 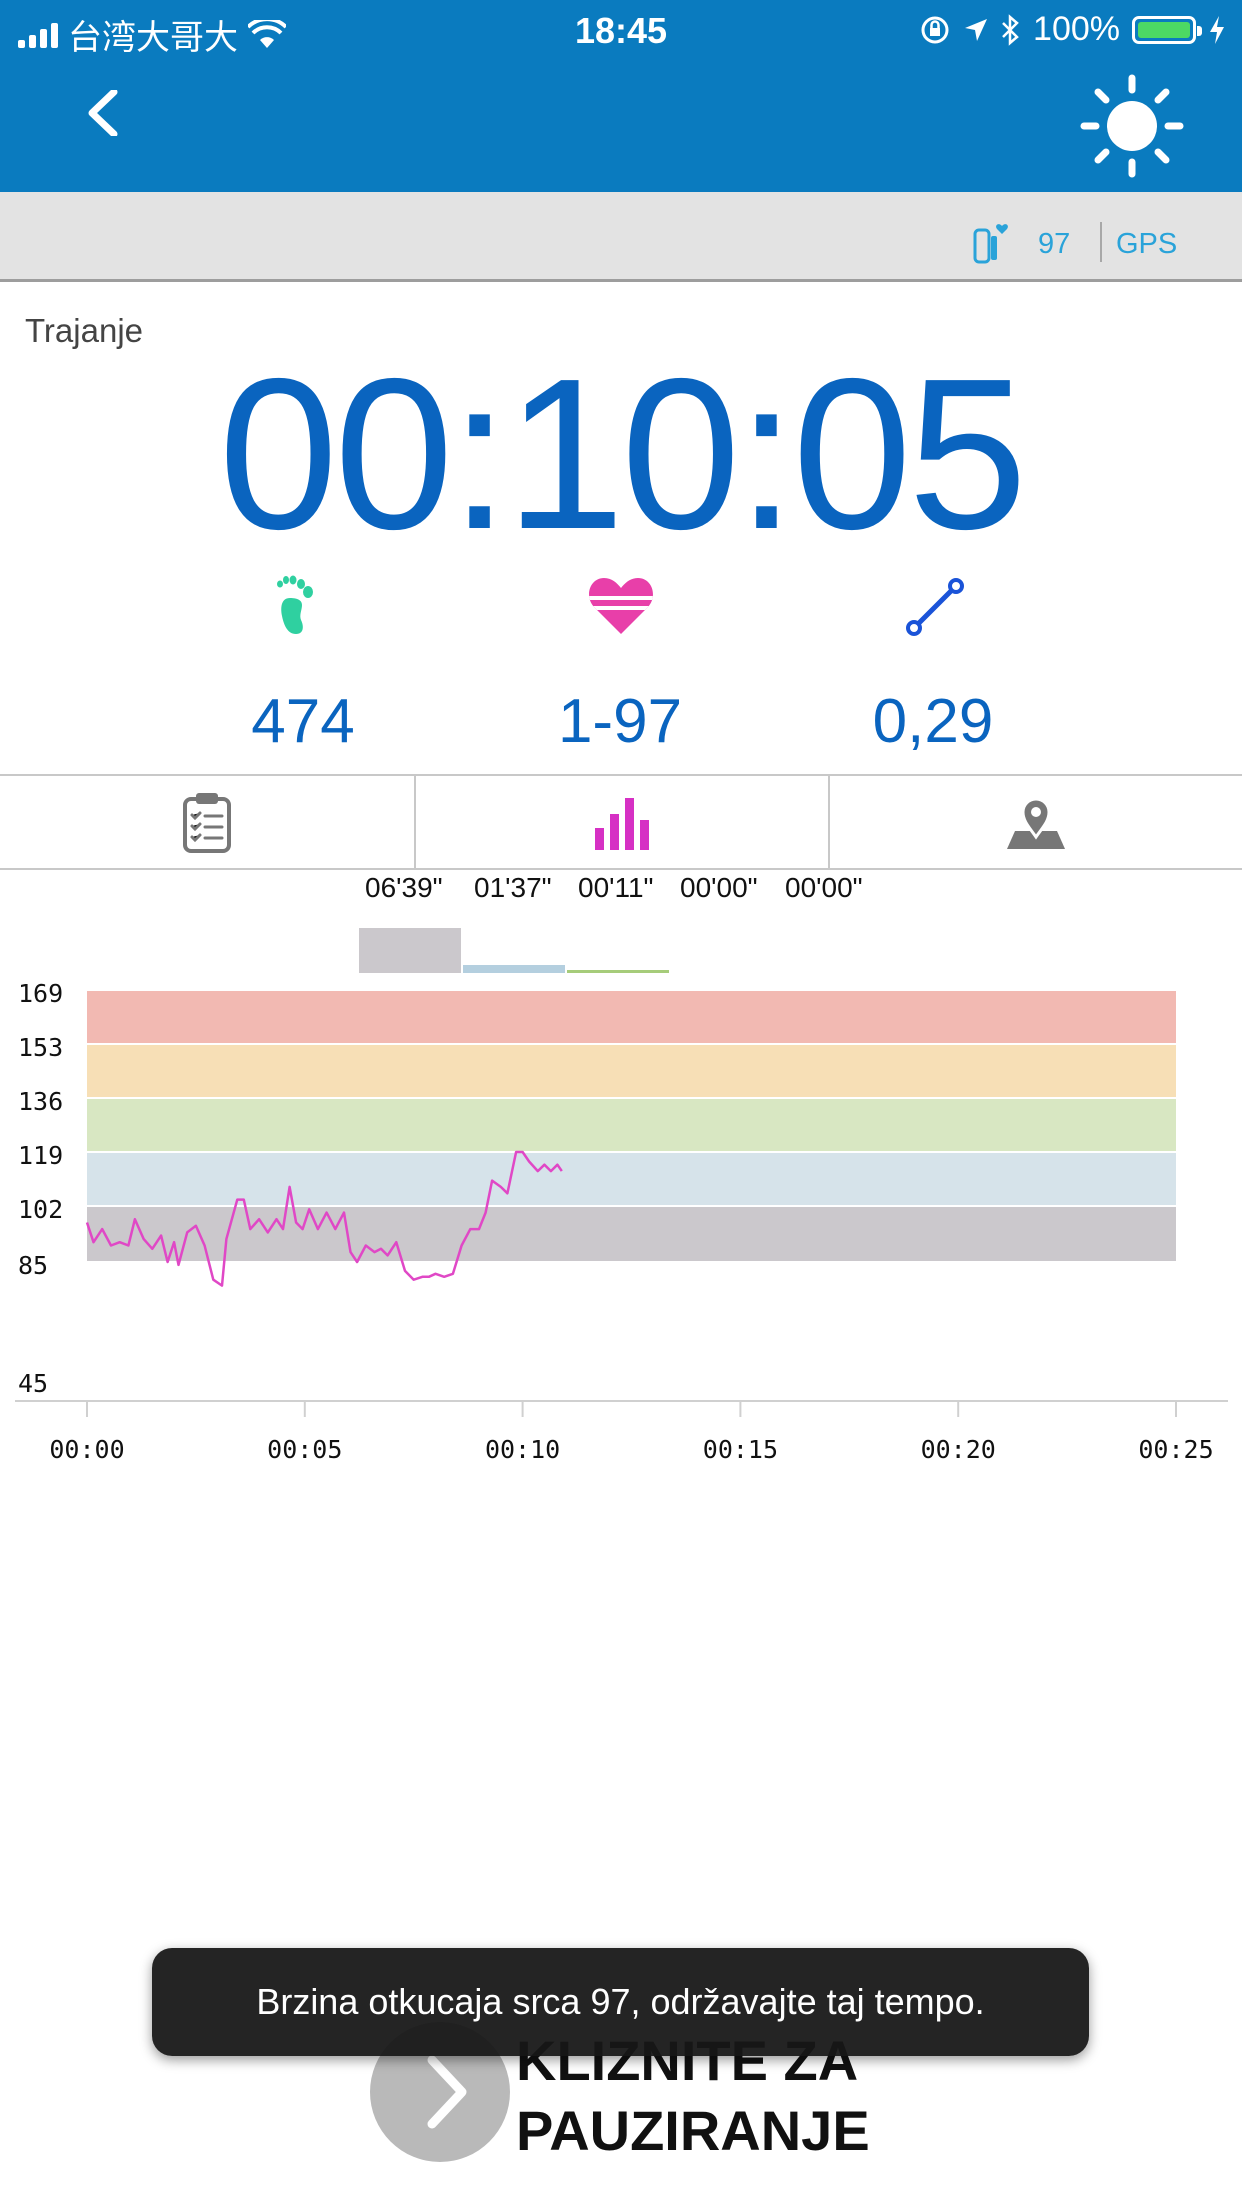 I want to click on status-left: 台湾大哥大, so click(x=152, y=34).